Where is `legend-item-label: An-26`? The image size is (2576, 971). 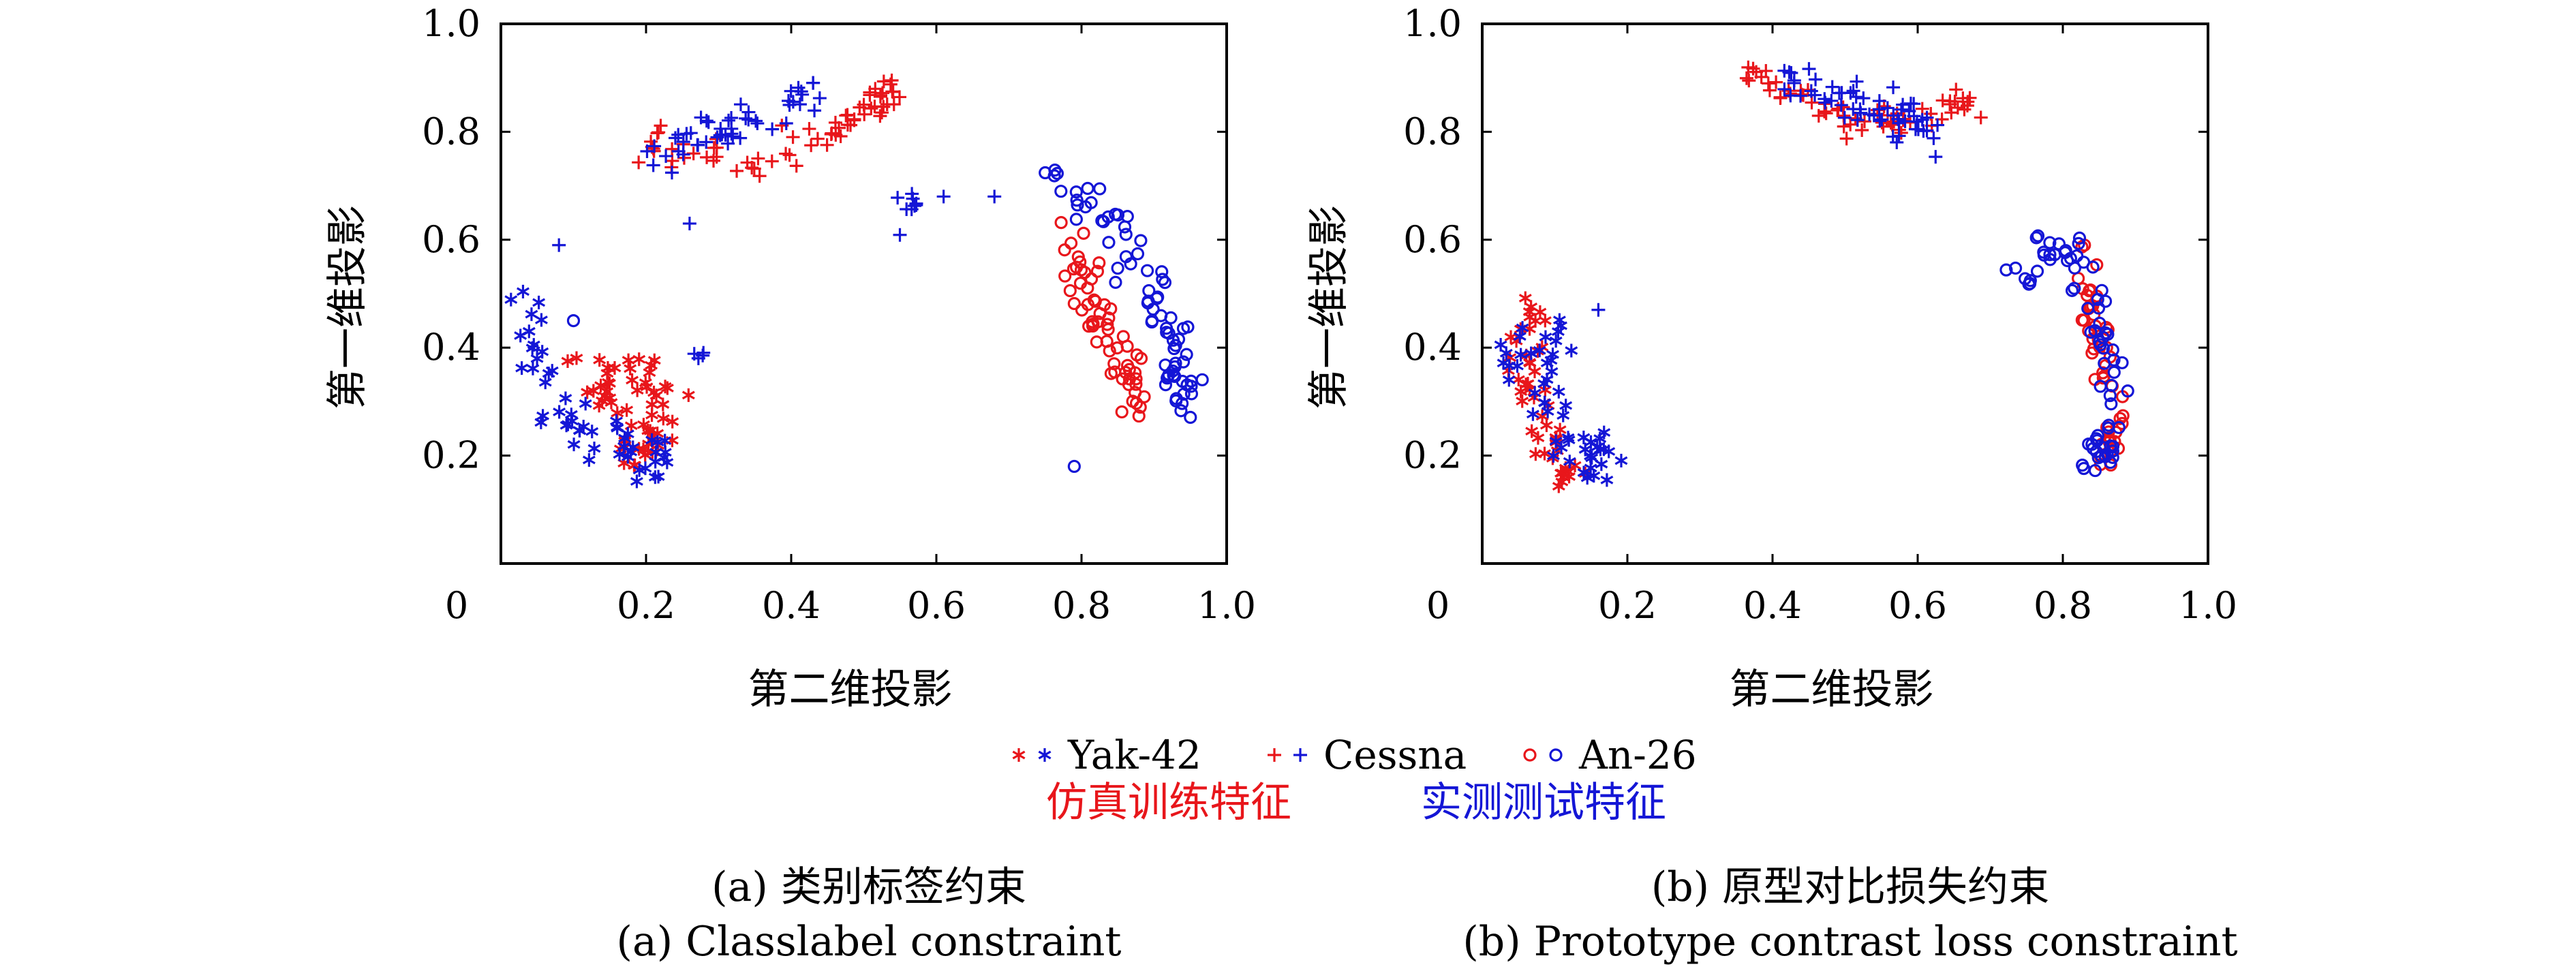
legend-item-label: An-26 is located at coordinates (1638, 755).